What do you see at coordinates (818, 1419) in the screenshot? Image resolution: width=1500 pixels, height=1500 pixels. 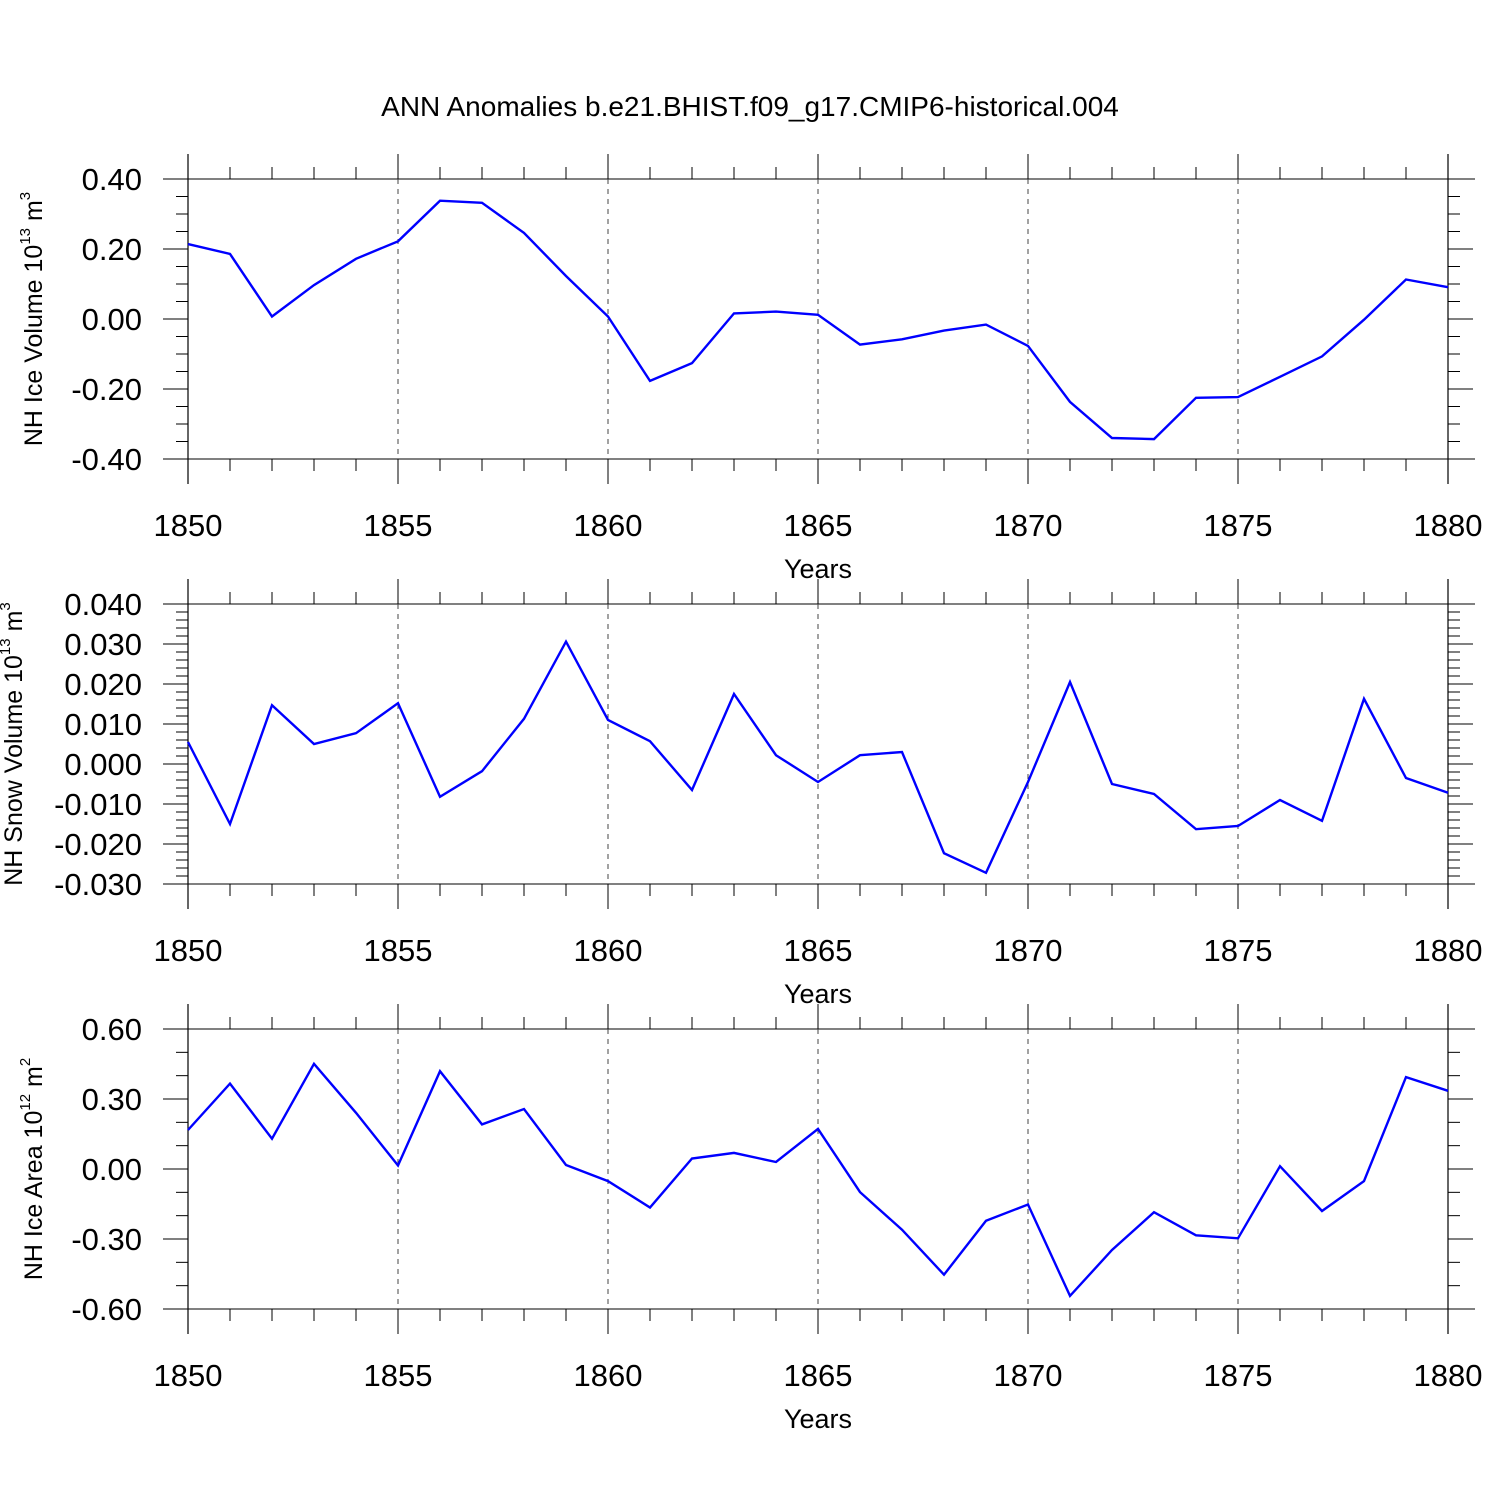 I see `x-axis-title: Years` at bounding box center [818, 1419].